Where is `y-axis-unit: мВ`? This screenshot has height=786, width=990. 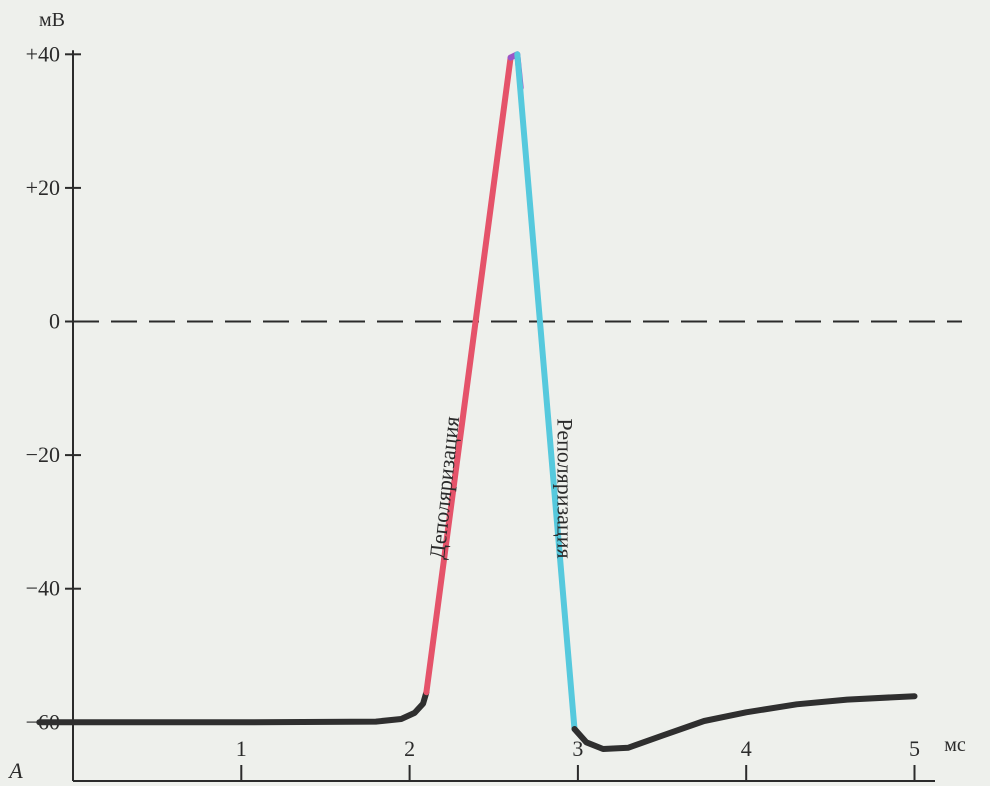 y-axis-unit: мВ is located at coordinates (52, 20).